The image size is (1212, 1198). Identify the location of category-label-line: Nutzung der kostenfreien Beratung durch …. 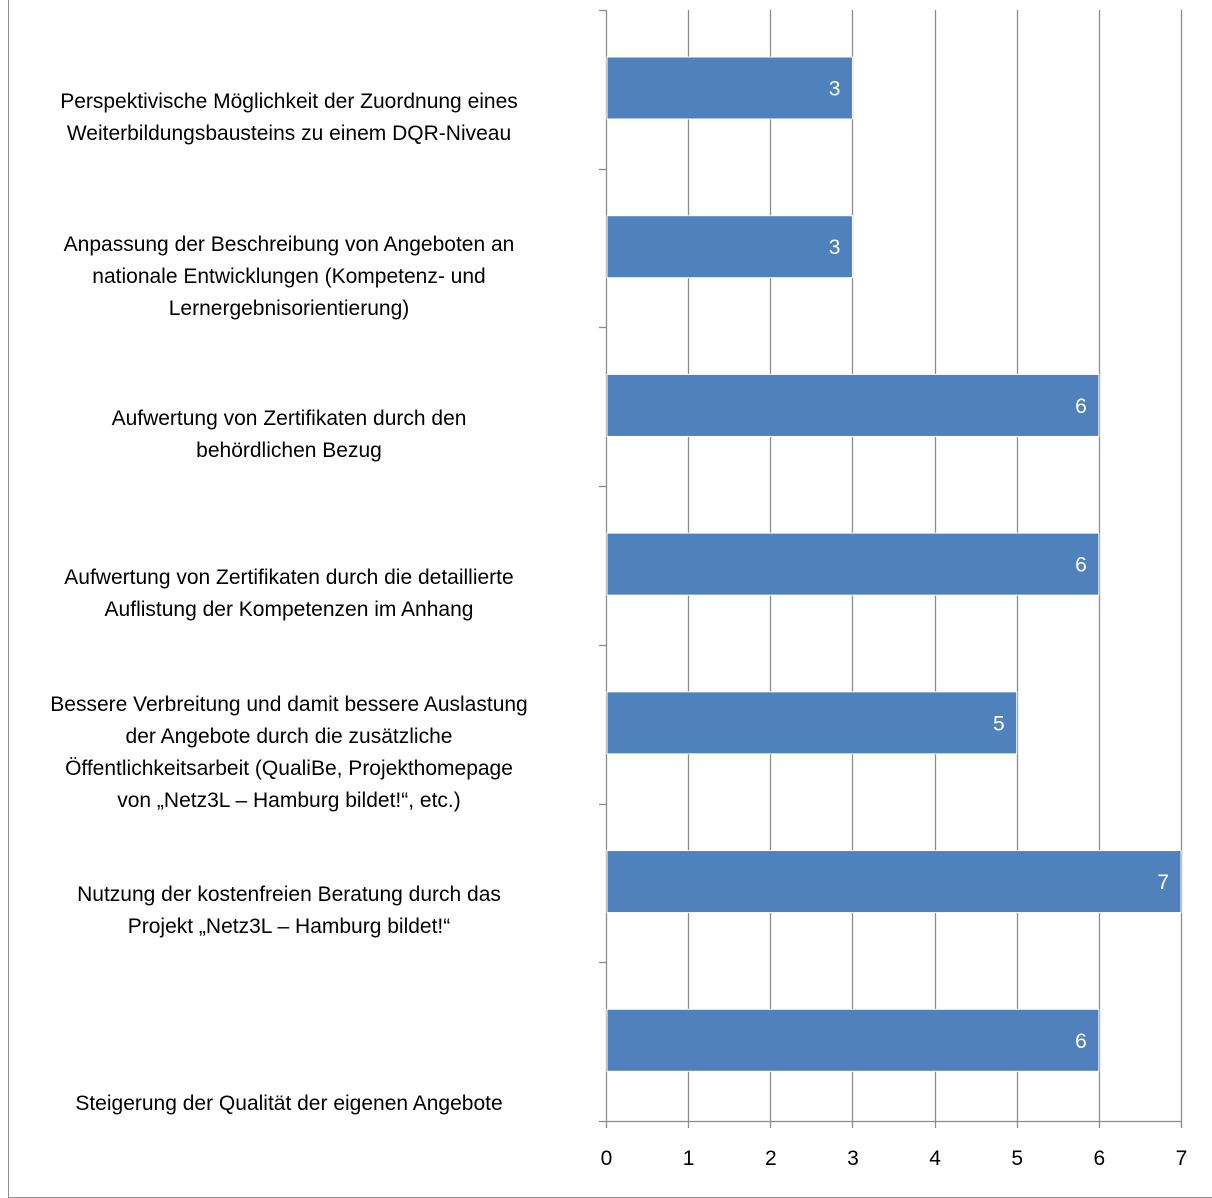
(289, 895).